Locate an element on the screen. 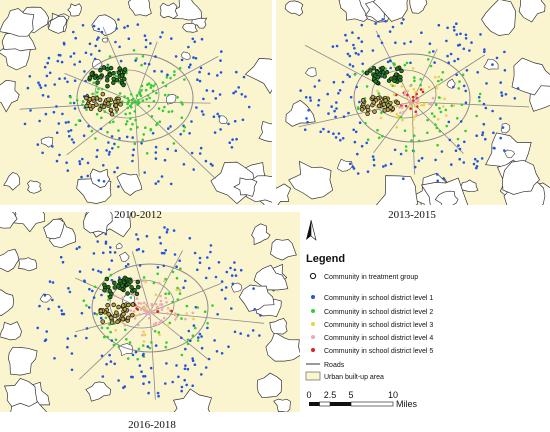  panel-caption-1: 2010-2012 is located at coordinates (138, 215).